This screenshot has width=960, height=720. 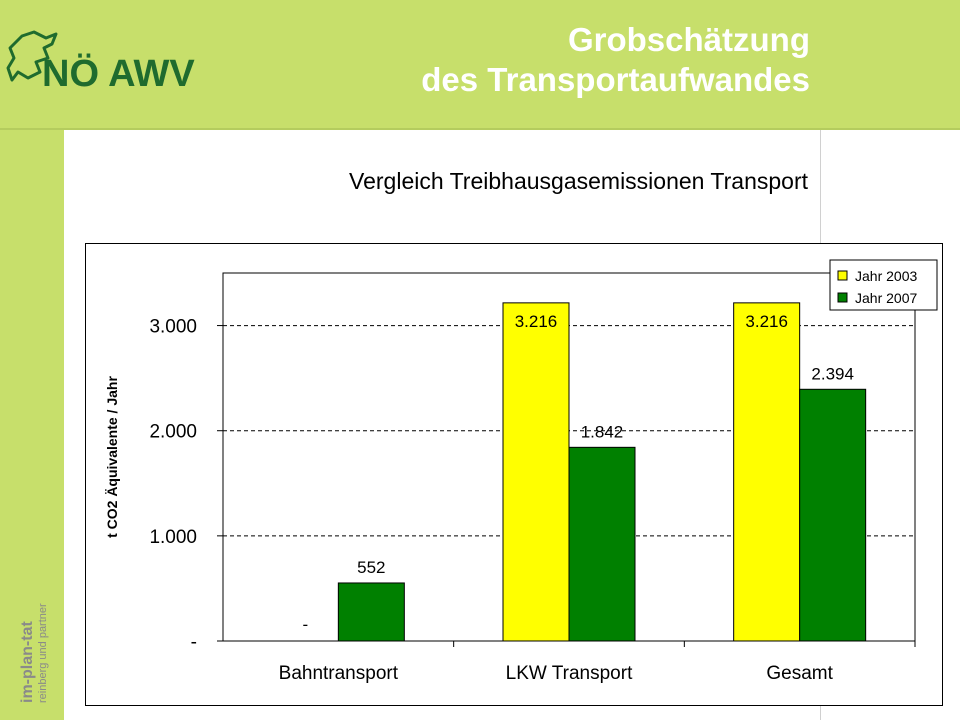 I want to click on im-plan-tat-brand: im-plan-tat reinberg und partner, so click(x=34, y=653).